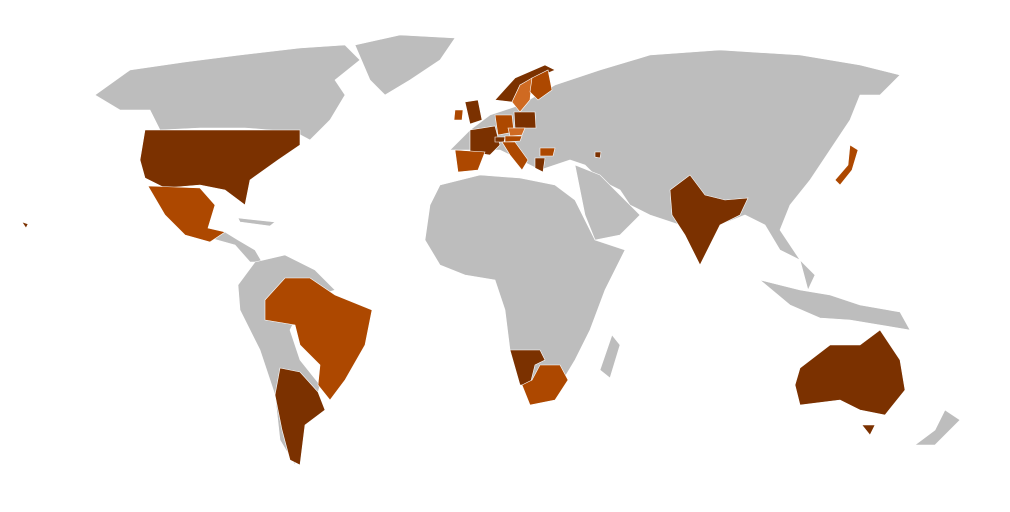  I want to click on country-namibia, so click(527, 367).